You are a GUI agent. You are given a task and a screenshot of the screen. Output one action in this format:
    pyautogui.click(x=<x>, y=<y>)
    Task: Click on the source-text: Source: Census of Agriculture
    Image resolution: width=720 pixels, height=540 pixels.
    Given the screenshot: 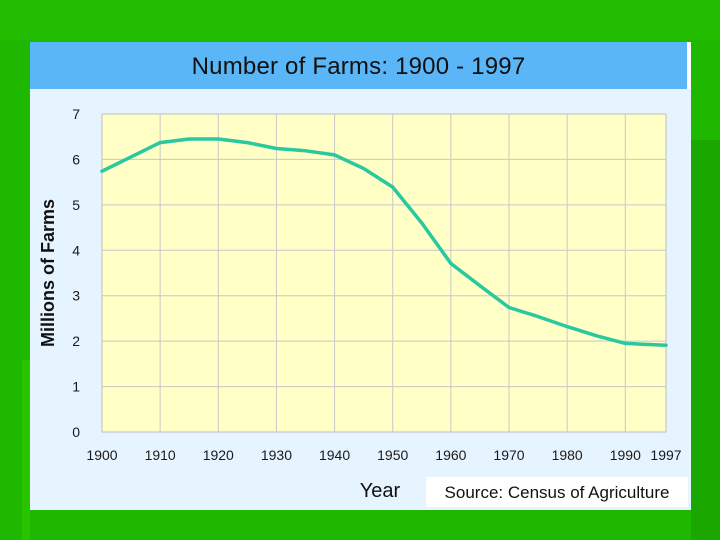 What is the action you would take?
    pyautogui.click(x=557, y=492)
    